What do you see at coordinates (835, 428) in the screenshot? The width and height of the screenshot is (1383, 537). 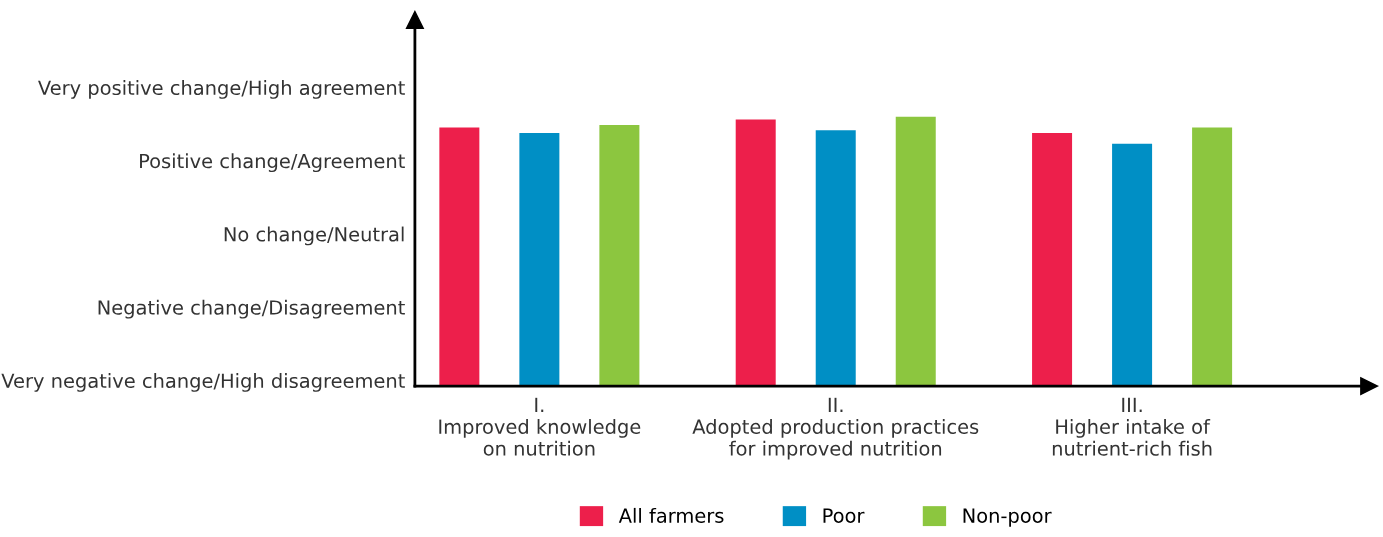 I see `x-tick-label: II. Adopted production practices for improved nutrition` at bounding box center [835, 428].